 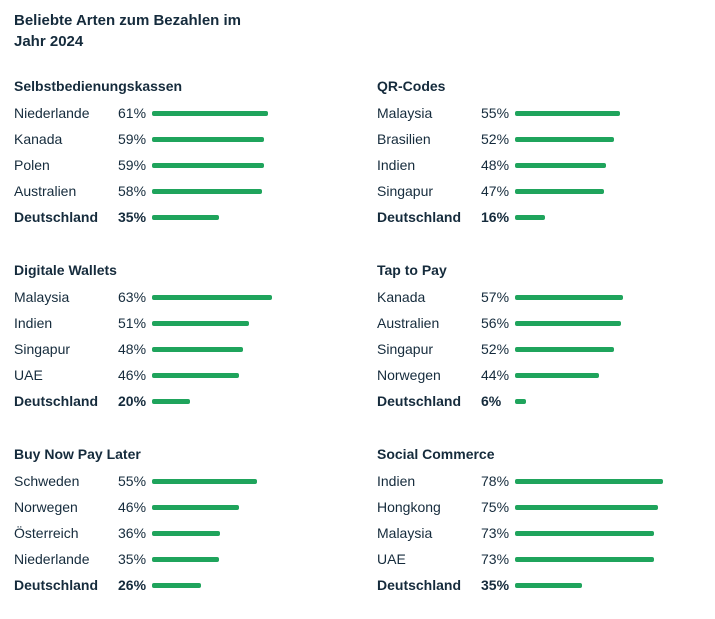 I want to click on chart-row: Kanada 57%, so click(x=543, y=297).